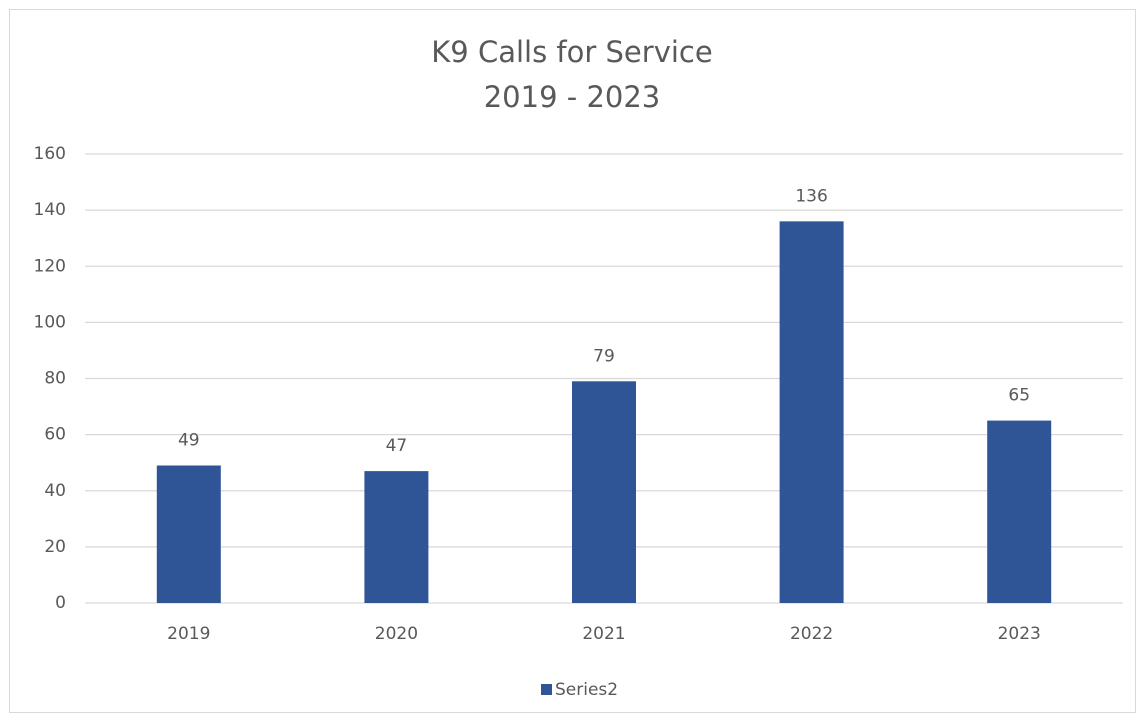  What do you see at coordinates (604, 356) in the screenshot?
I see `data-label: 79` at bounding box center [604, 356].